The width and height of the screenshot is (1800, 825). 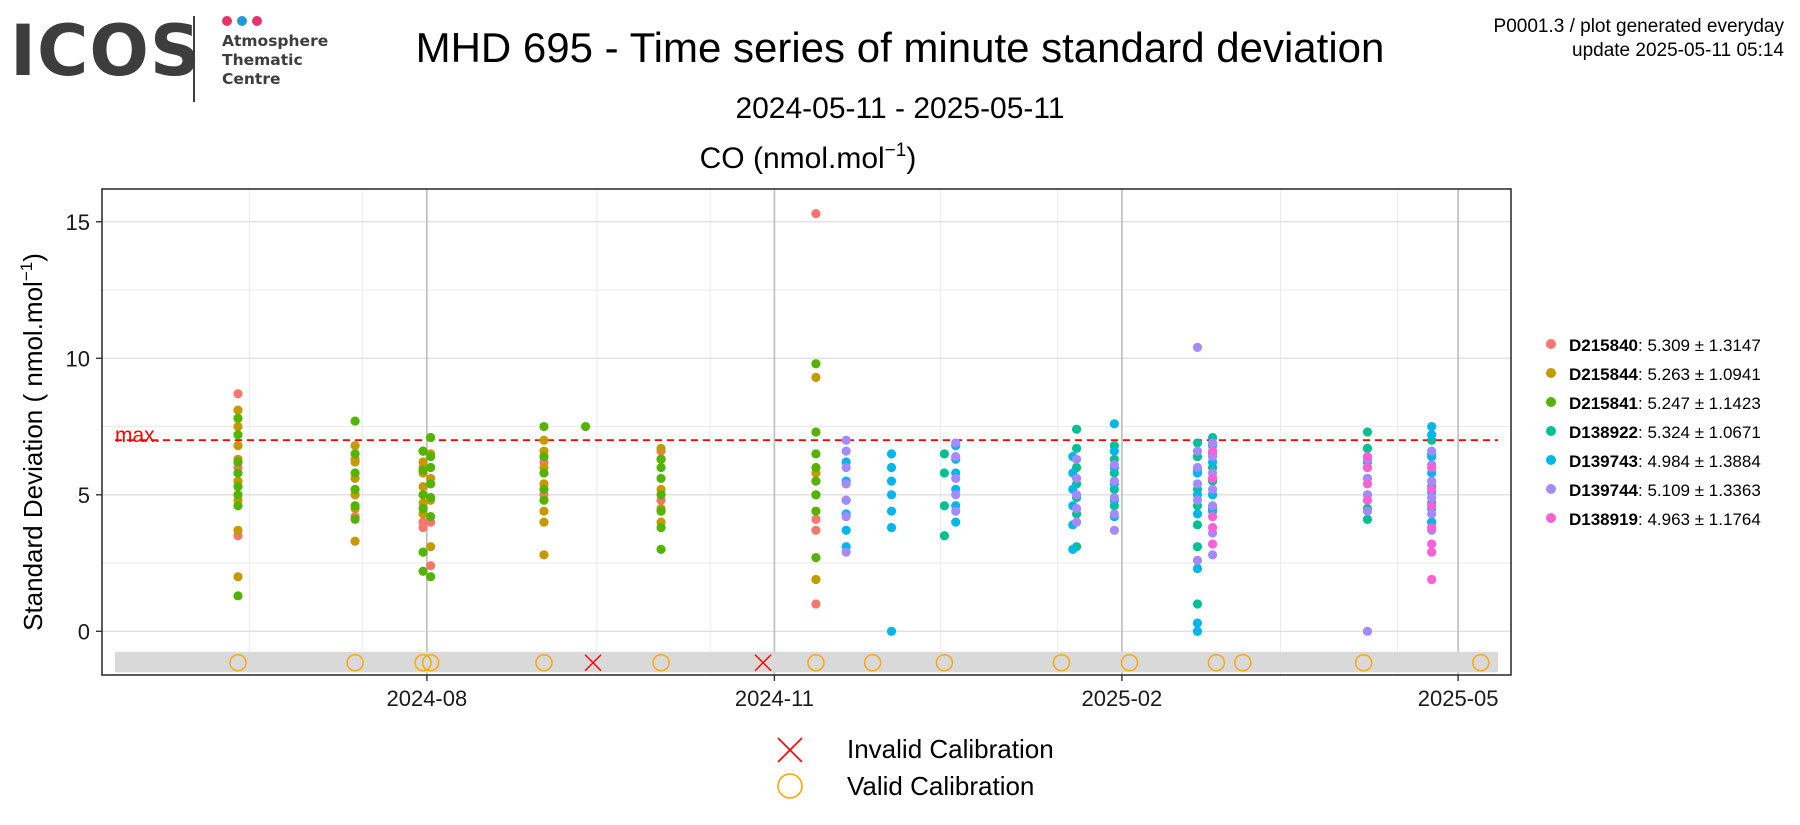 What do you see at coordinates (900, 108) in the screenshot?
I see `date-range-subtitle: 2024-05-11 - 2025-05-11` at bounding box center [900, 108].